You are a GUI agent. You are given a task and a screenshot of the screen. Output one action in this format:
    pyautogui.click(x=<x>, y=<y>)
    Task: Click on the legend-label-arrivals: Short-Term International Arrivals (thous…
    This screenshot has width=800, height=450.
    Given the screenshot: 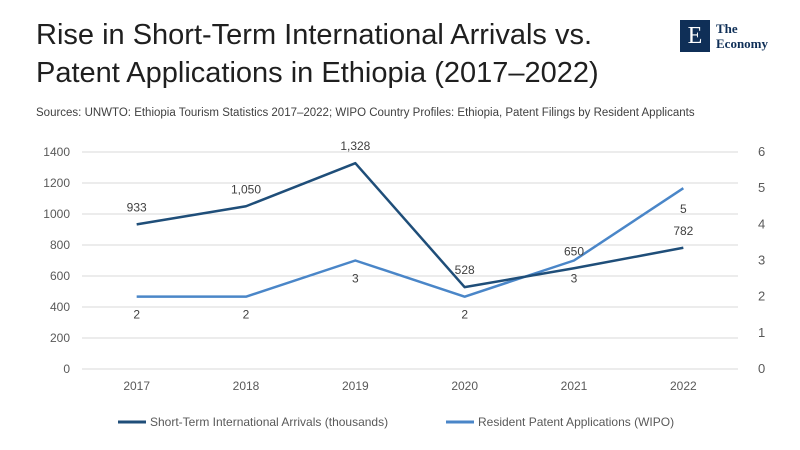 What is the action you would take?
    pyautogui.click(x=269, y=422)
    